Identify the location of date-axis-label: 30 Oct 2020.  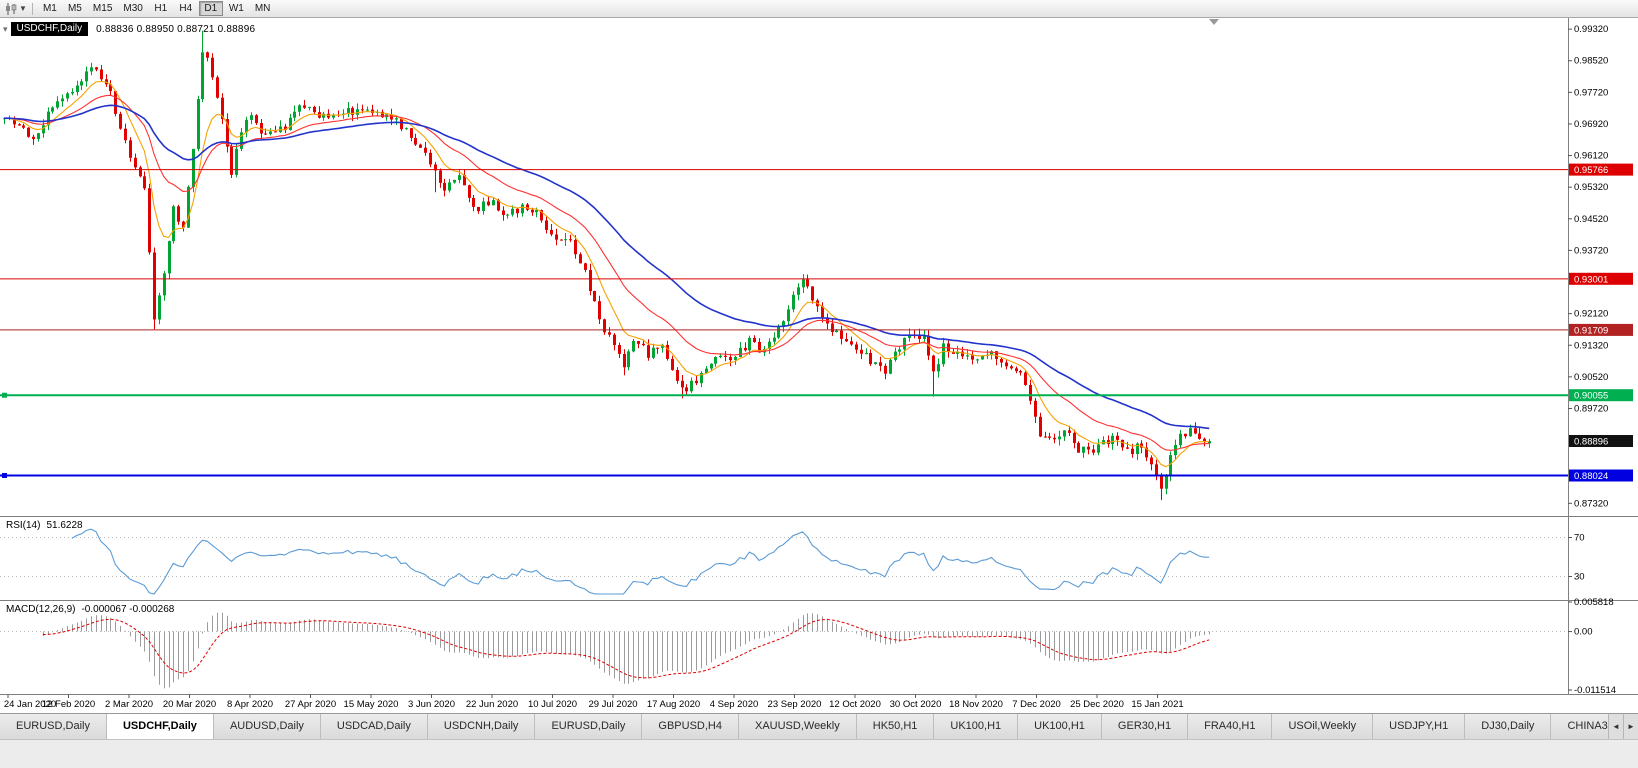
(916, 704).